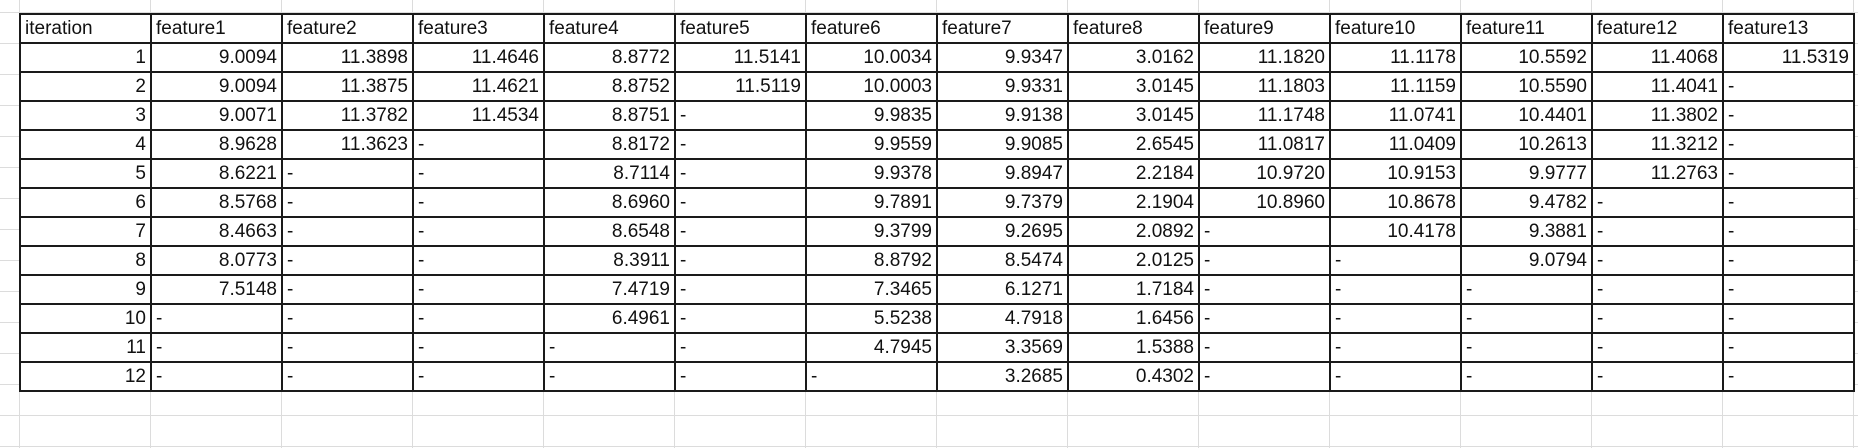 The width and height of the screenshot is (1858, 448). What do you see at coordinates (85, 260) in the screenshot?
I see `iteration-cell: 8` at bounding box center [85, 260].